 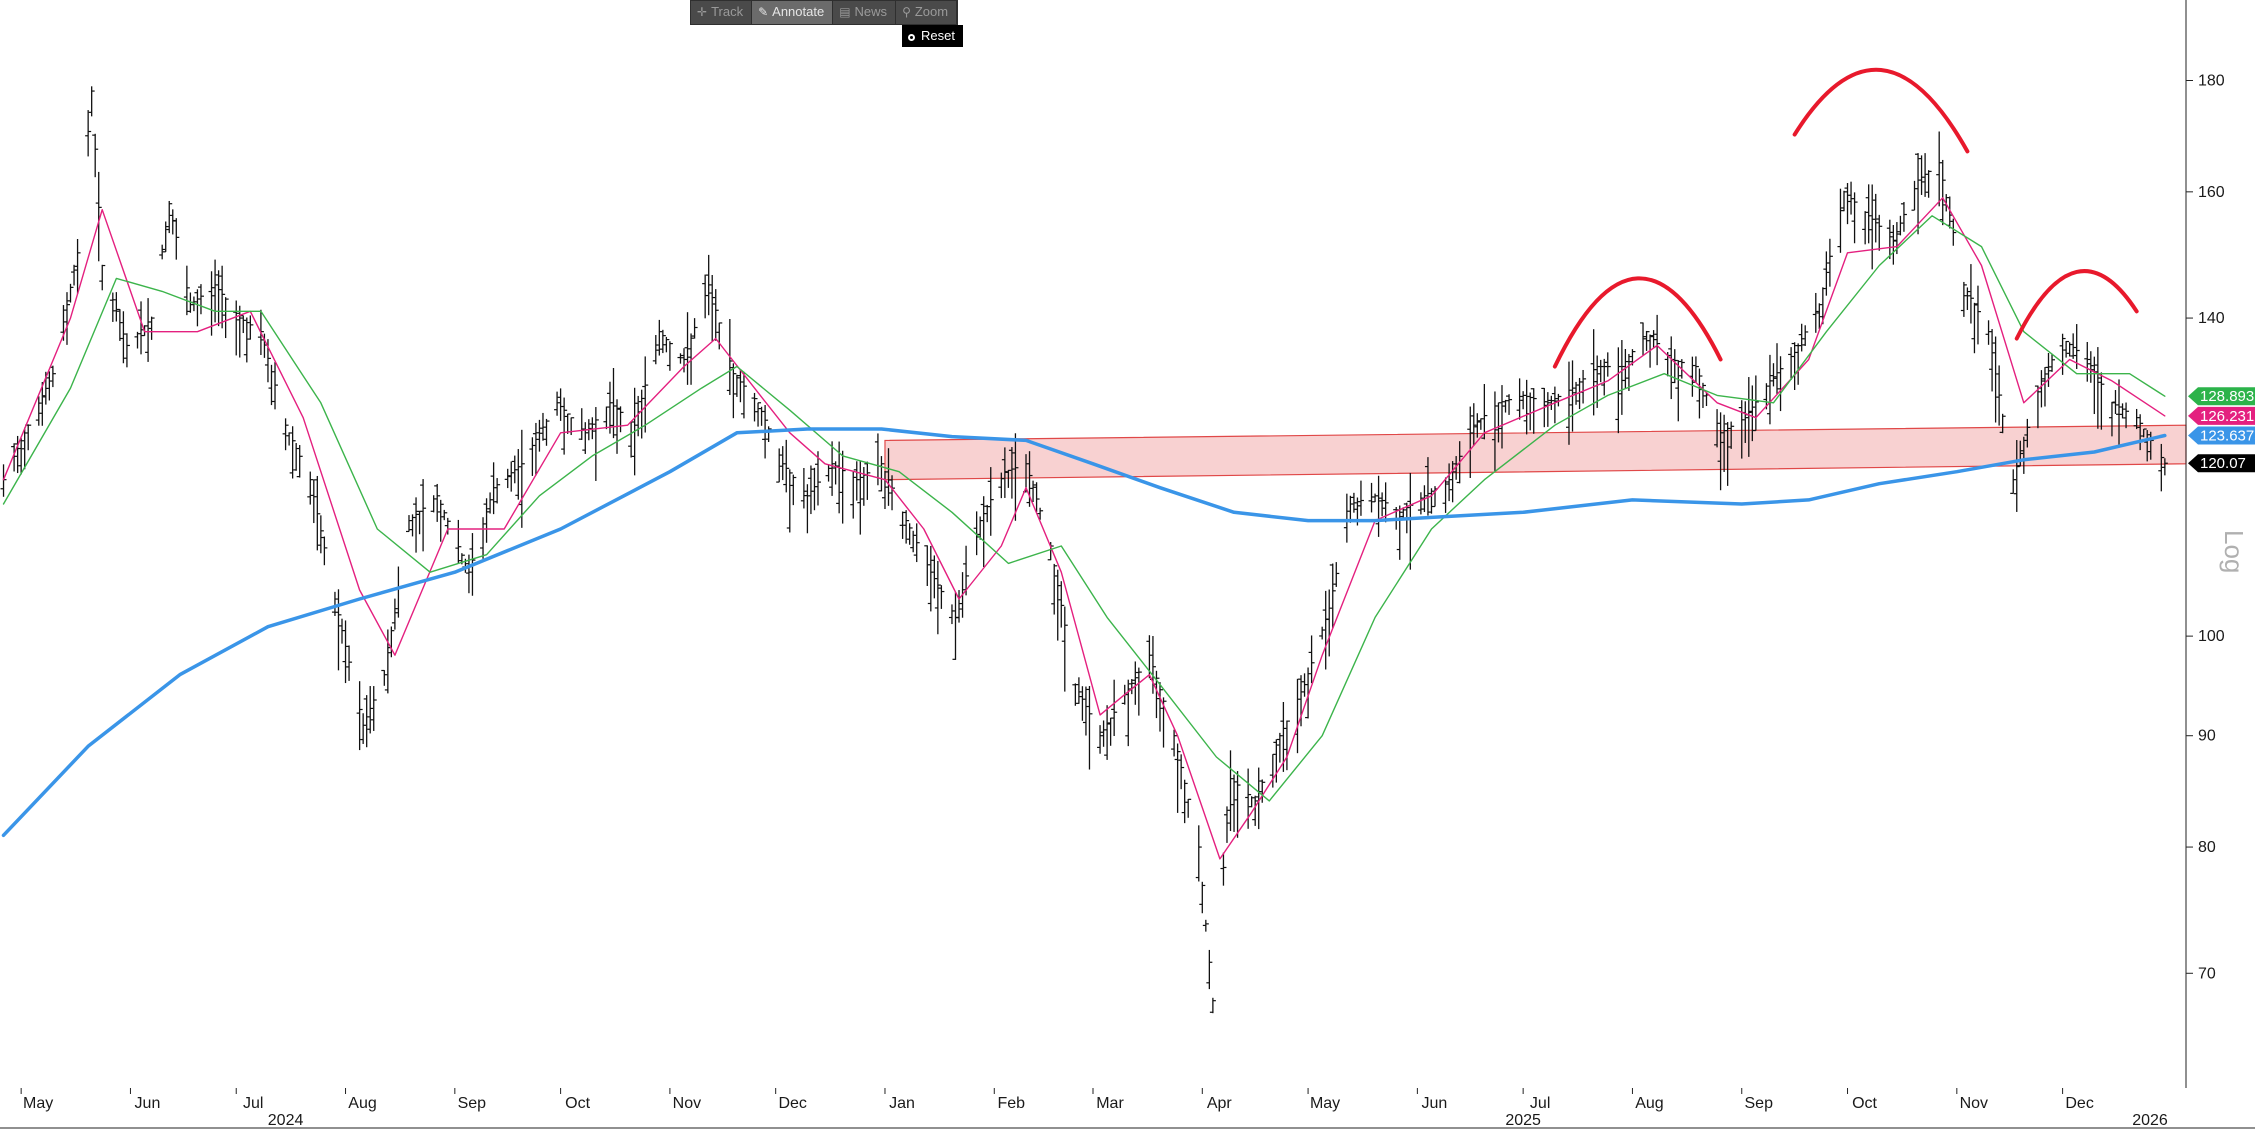 What do you see at coordinates (2207, 847) in the screenshot?
I see `y-tick-label: 80` at bounding box center [2207, 847].